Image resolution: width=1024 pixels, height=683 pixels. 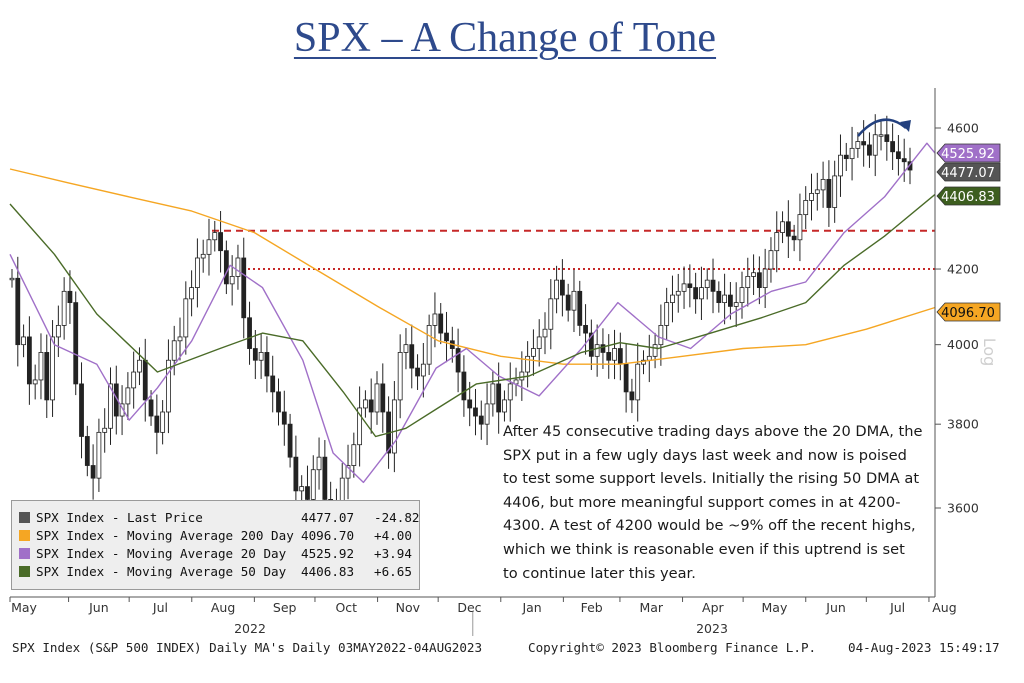 What do you see at coordinates (963, 269) in the screenshot?
I see `y-tick-label: 4200` at bounding box center [963, 269].